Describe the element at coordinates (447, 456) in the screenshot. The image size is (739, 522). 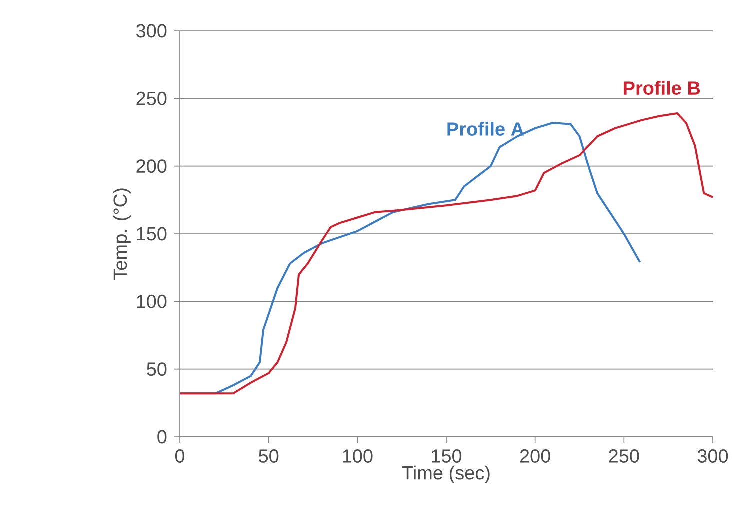
I see `x-tick-label: 150` at that location.